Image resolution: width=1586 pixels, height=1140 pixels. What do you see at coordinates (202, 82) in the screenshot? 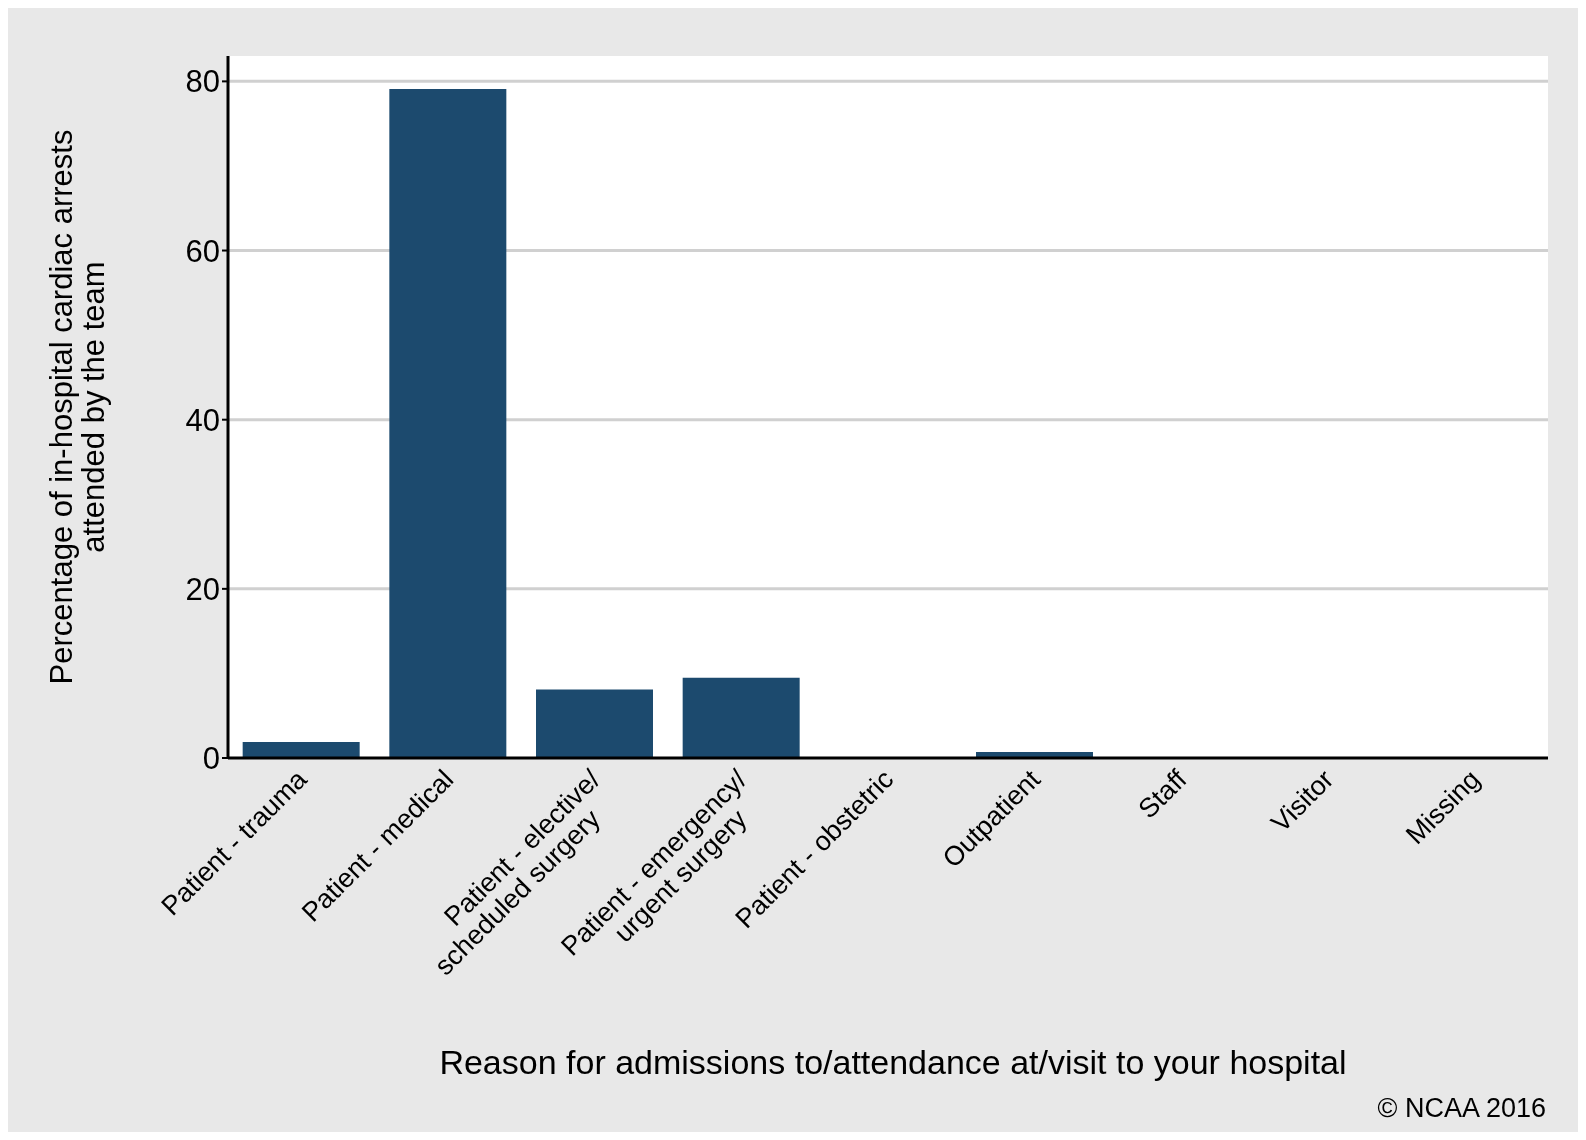
I see `y-tick-label: 80` at bounding box center [202, 82].